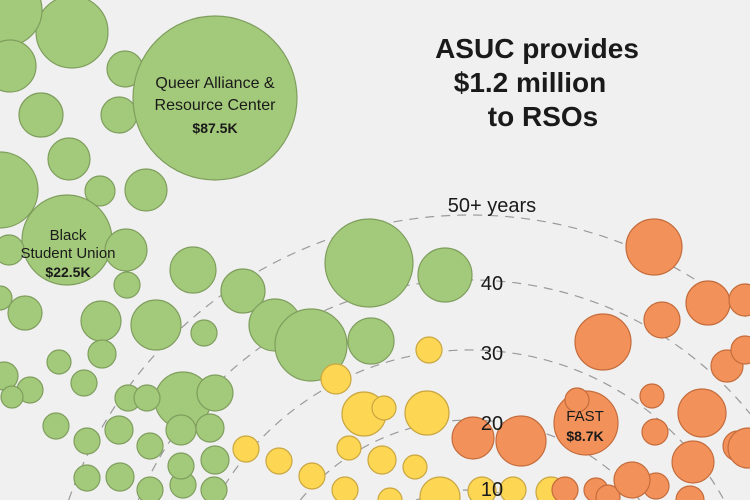  I want to click on bubble-label-amount: $8.7K, so click(584, 436).